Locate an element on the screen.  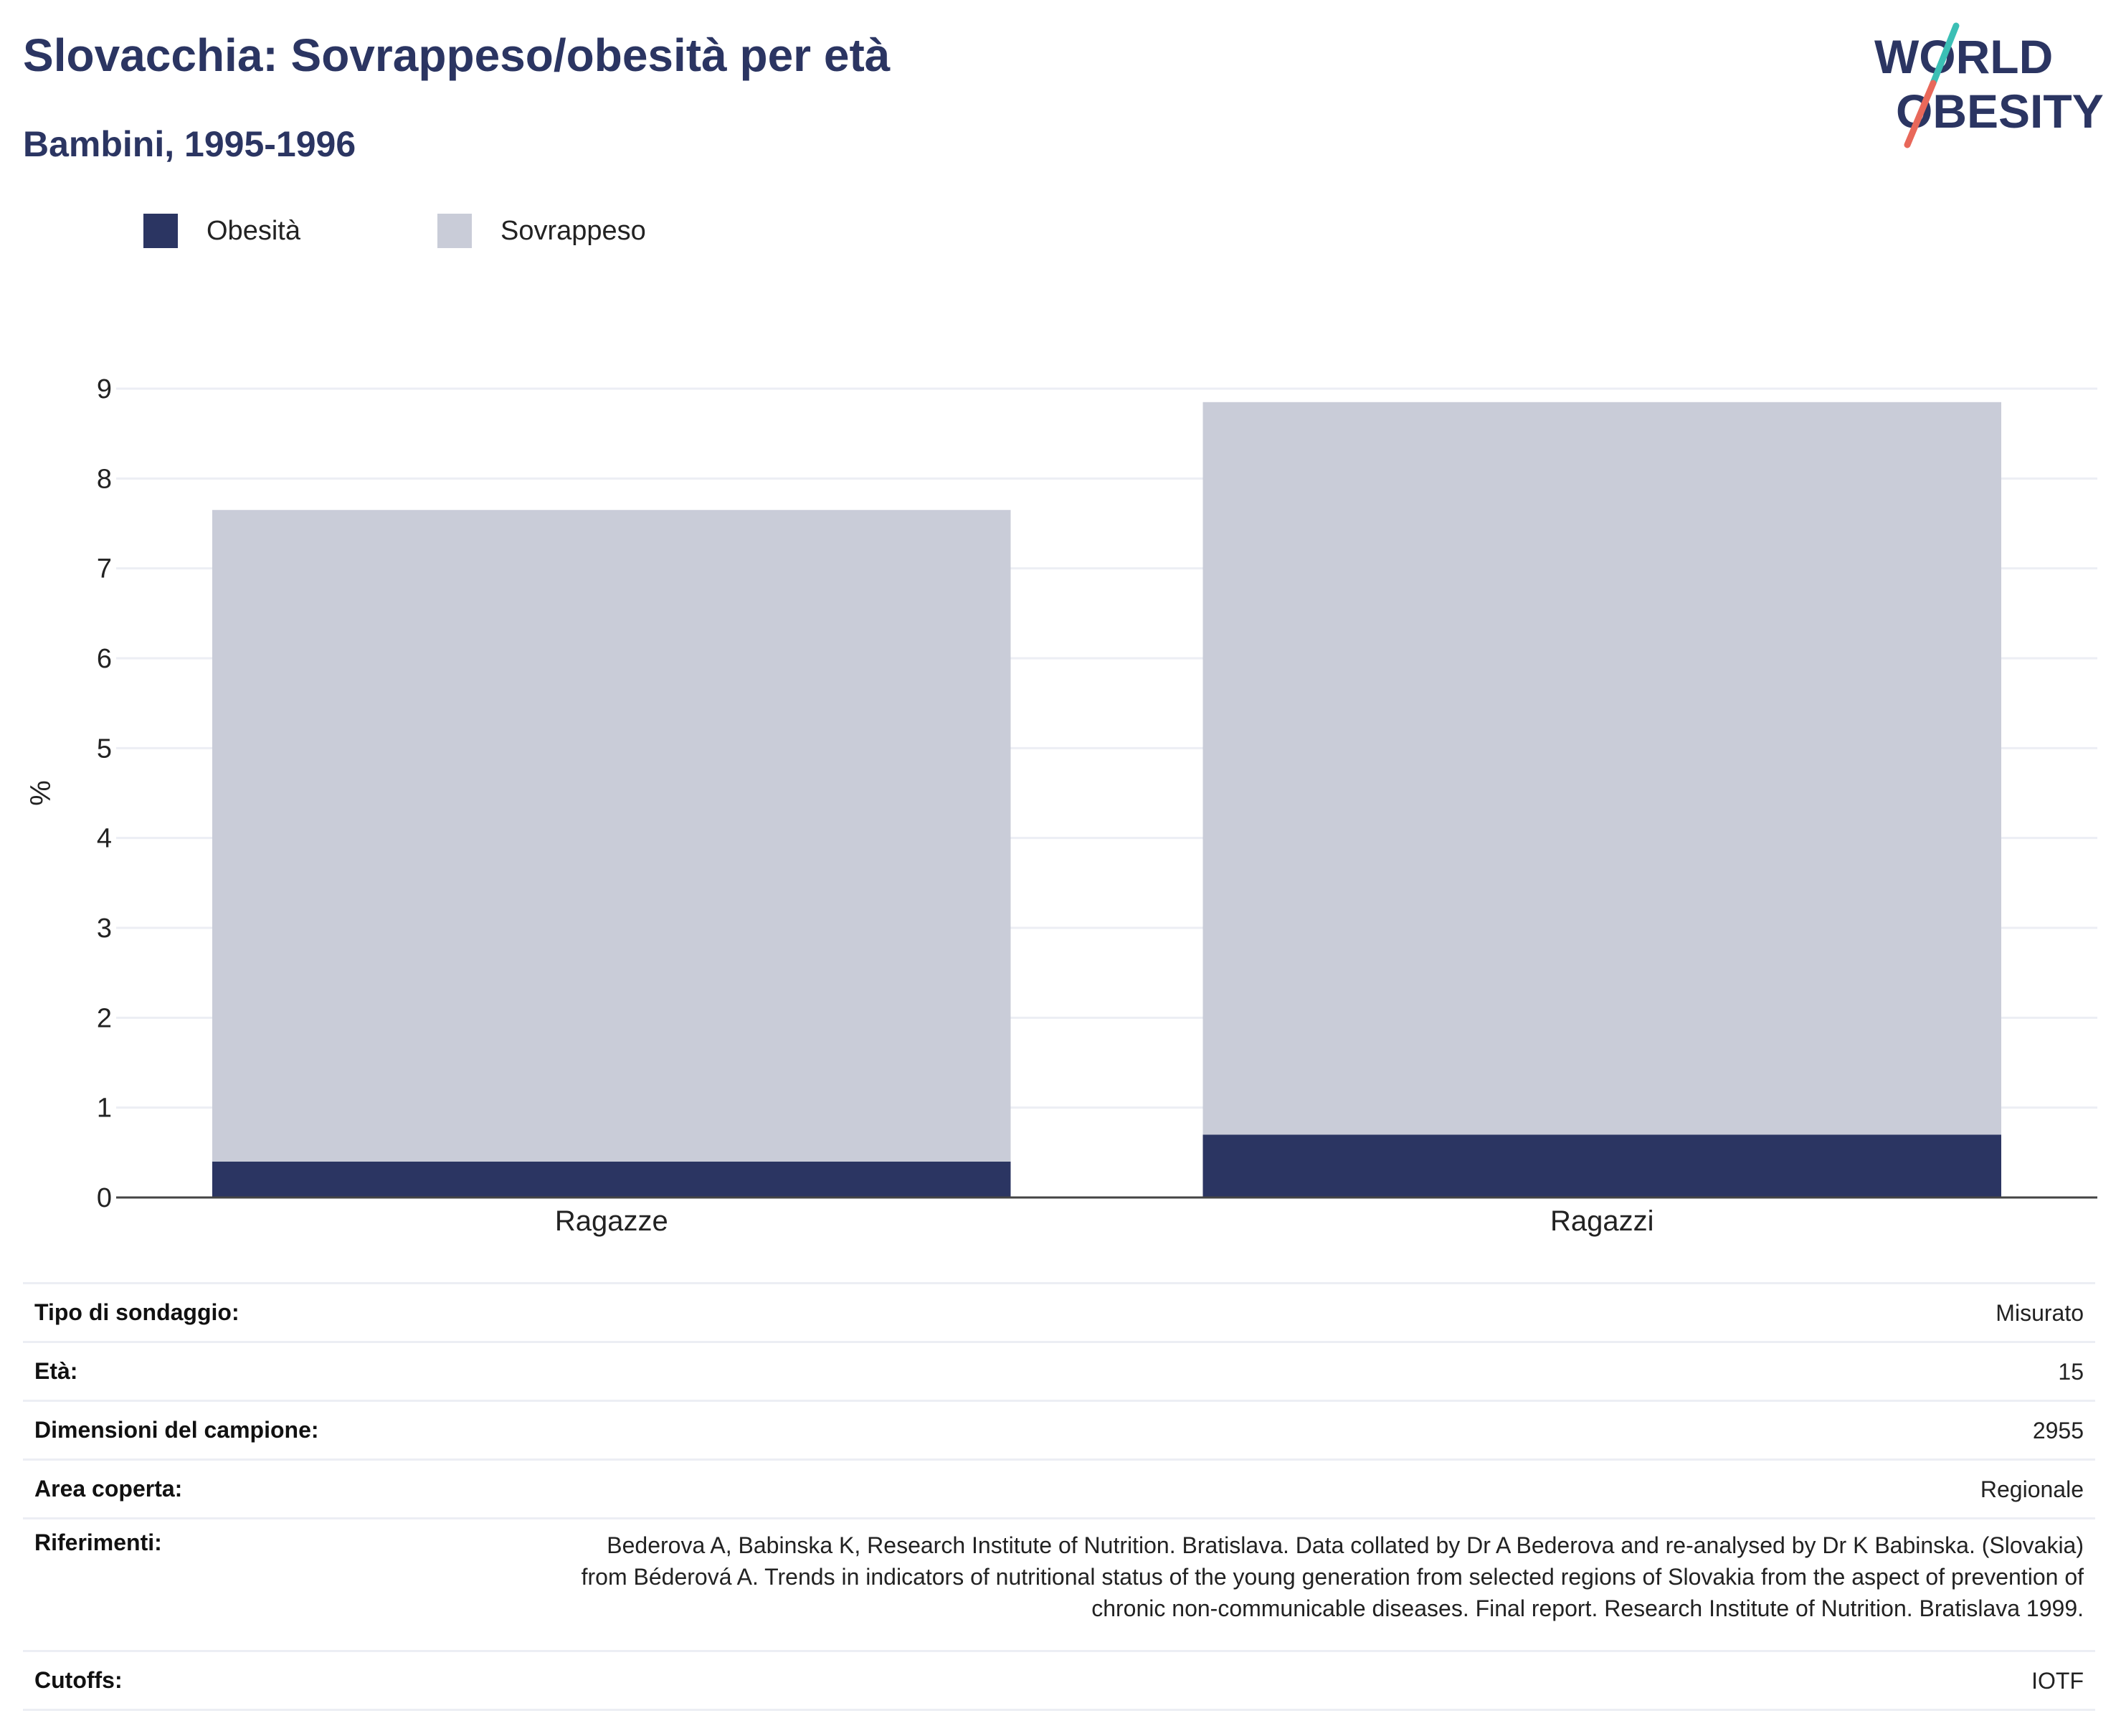
info-value-cutoffs: IOTF is located at coordinates (1321, 1680).